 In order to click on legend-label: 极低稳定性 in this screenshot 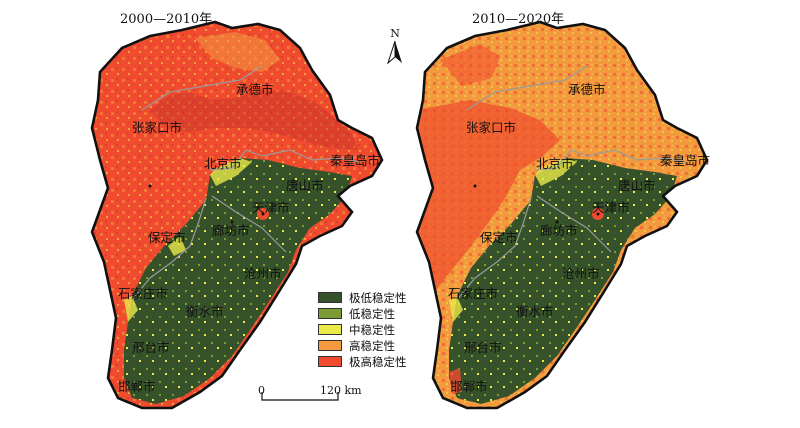, I will do `click(378, 297)`.